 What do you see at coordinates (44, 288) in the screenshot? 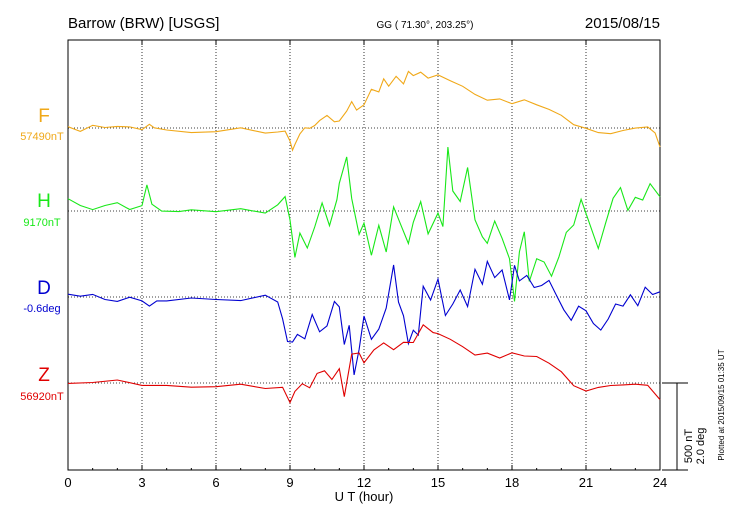
I see `series-name-d: D` at bounding box center [44, 288].